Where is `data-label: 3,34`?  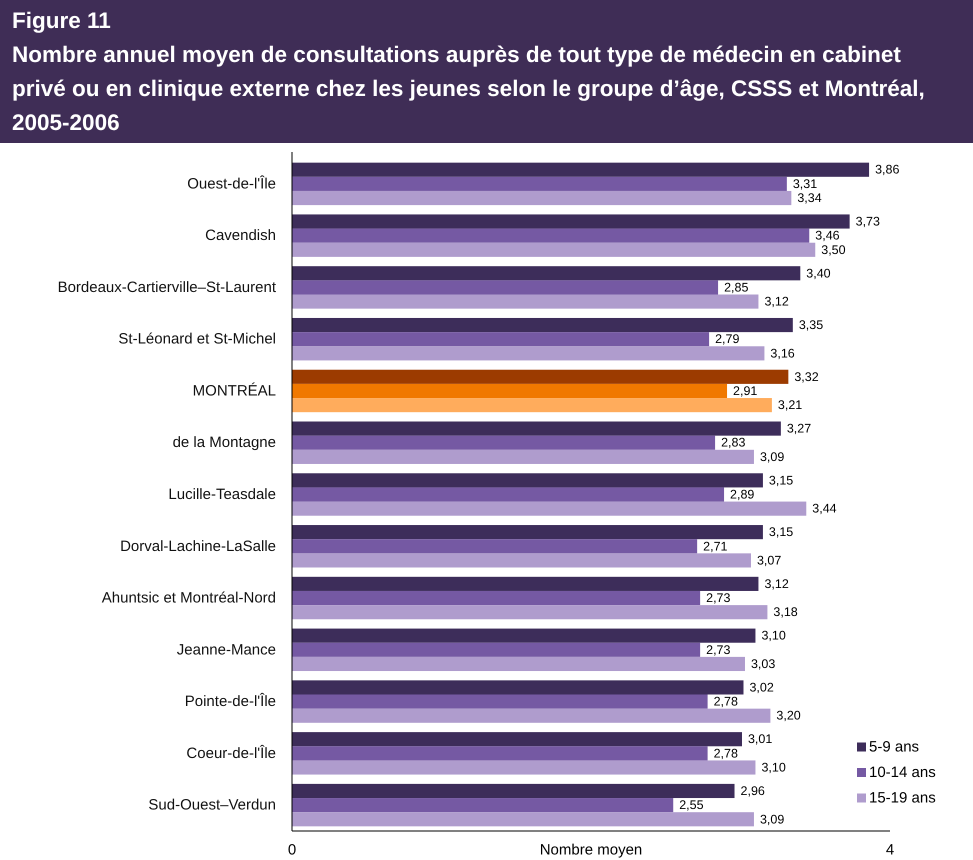
data-label: 3,34 is located at coordinates (809, 198).